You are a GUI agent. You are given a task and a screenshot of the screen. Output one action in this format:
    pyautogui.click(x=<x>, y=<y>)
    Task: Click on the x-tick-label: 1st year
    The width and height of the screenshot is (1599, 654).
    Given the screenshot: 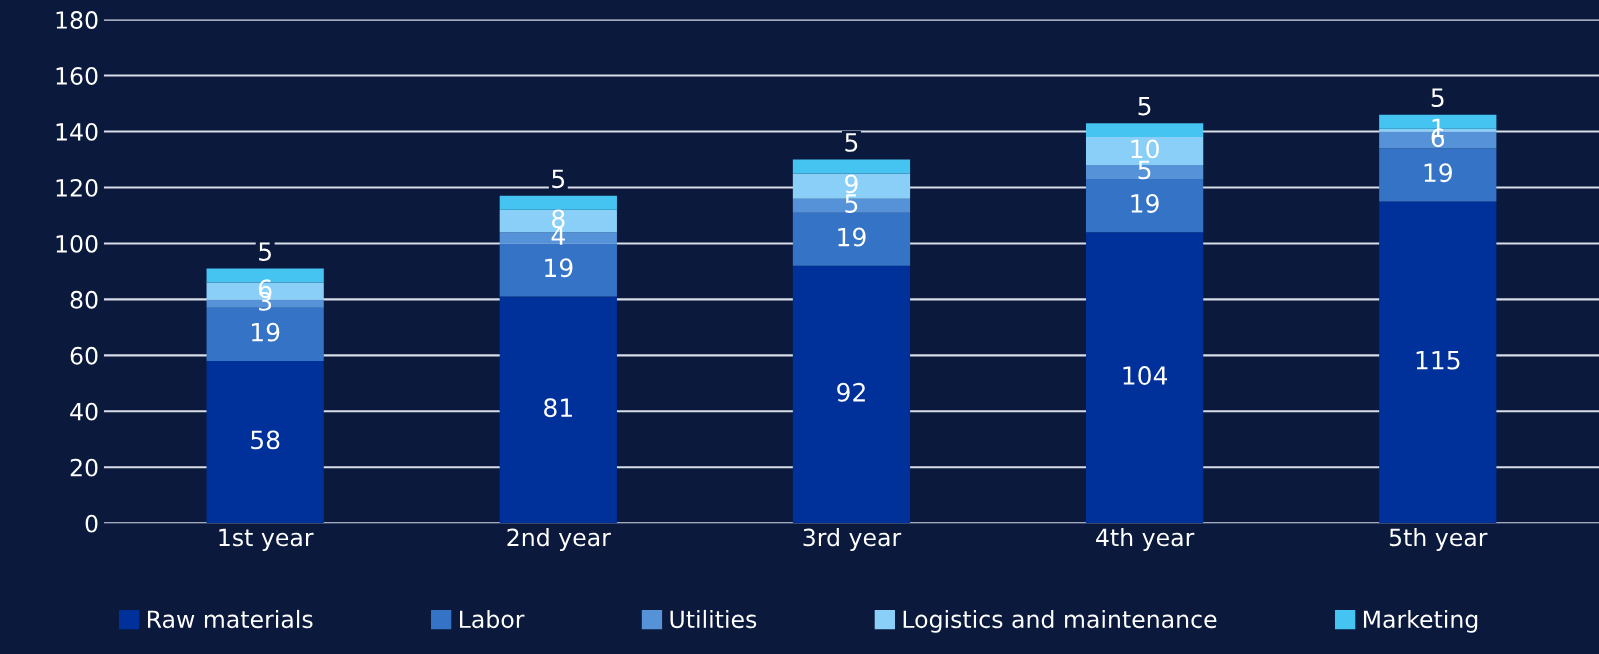 What is the action you would take?
    pyautogui.click(x=266, y=539)
    